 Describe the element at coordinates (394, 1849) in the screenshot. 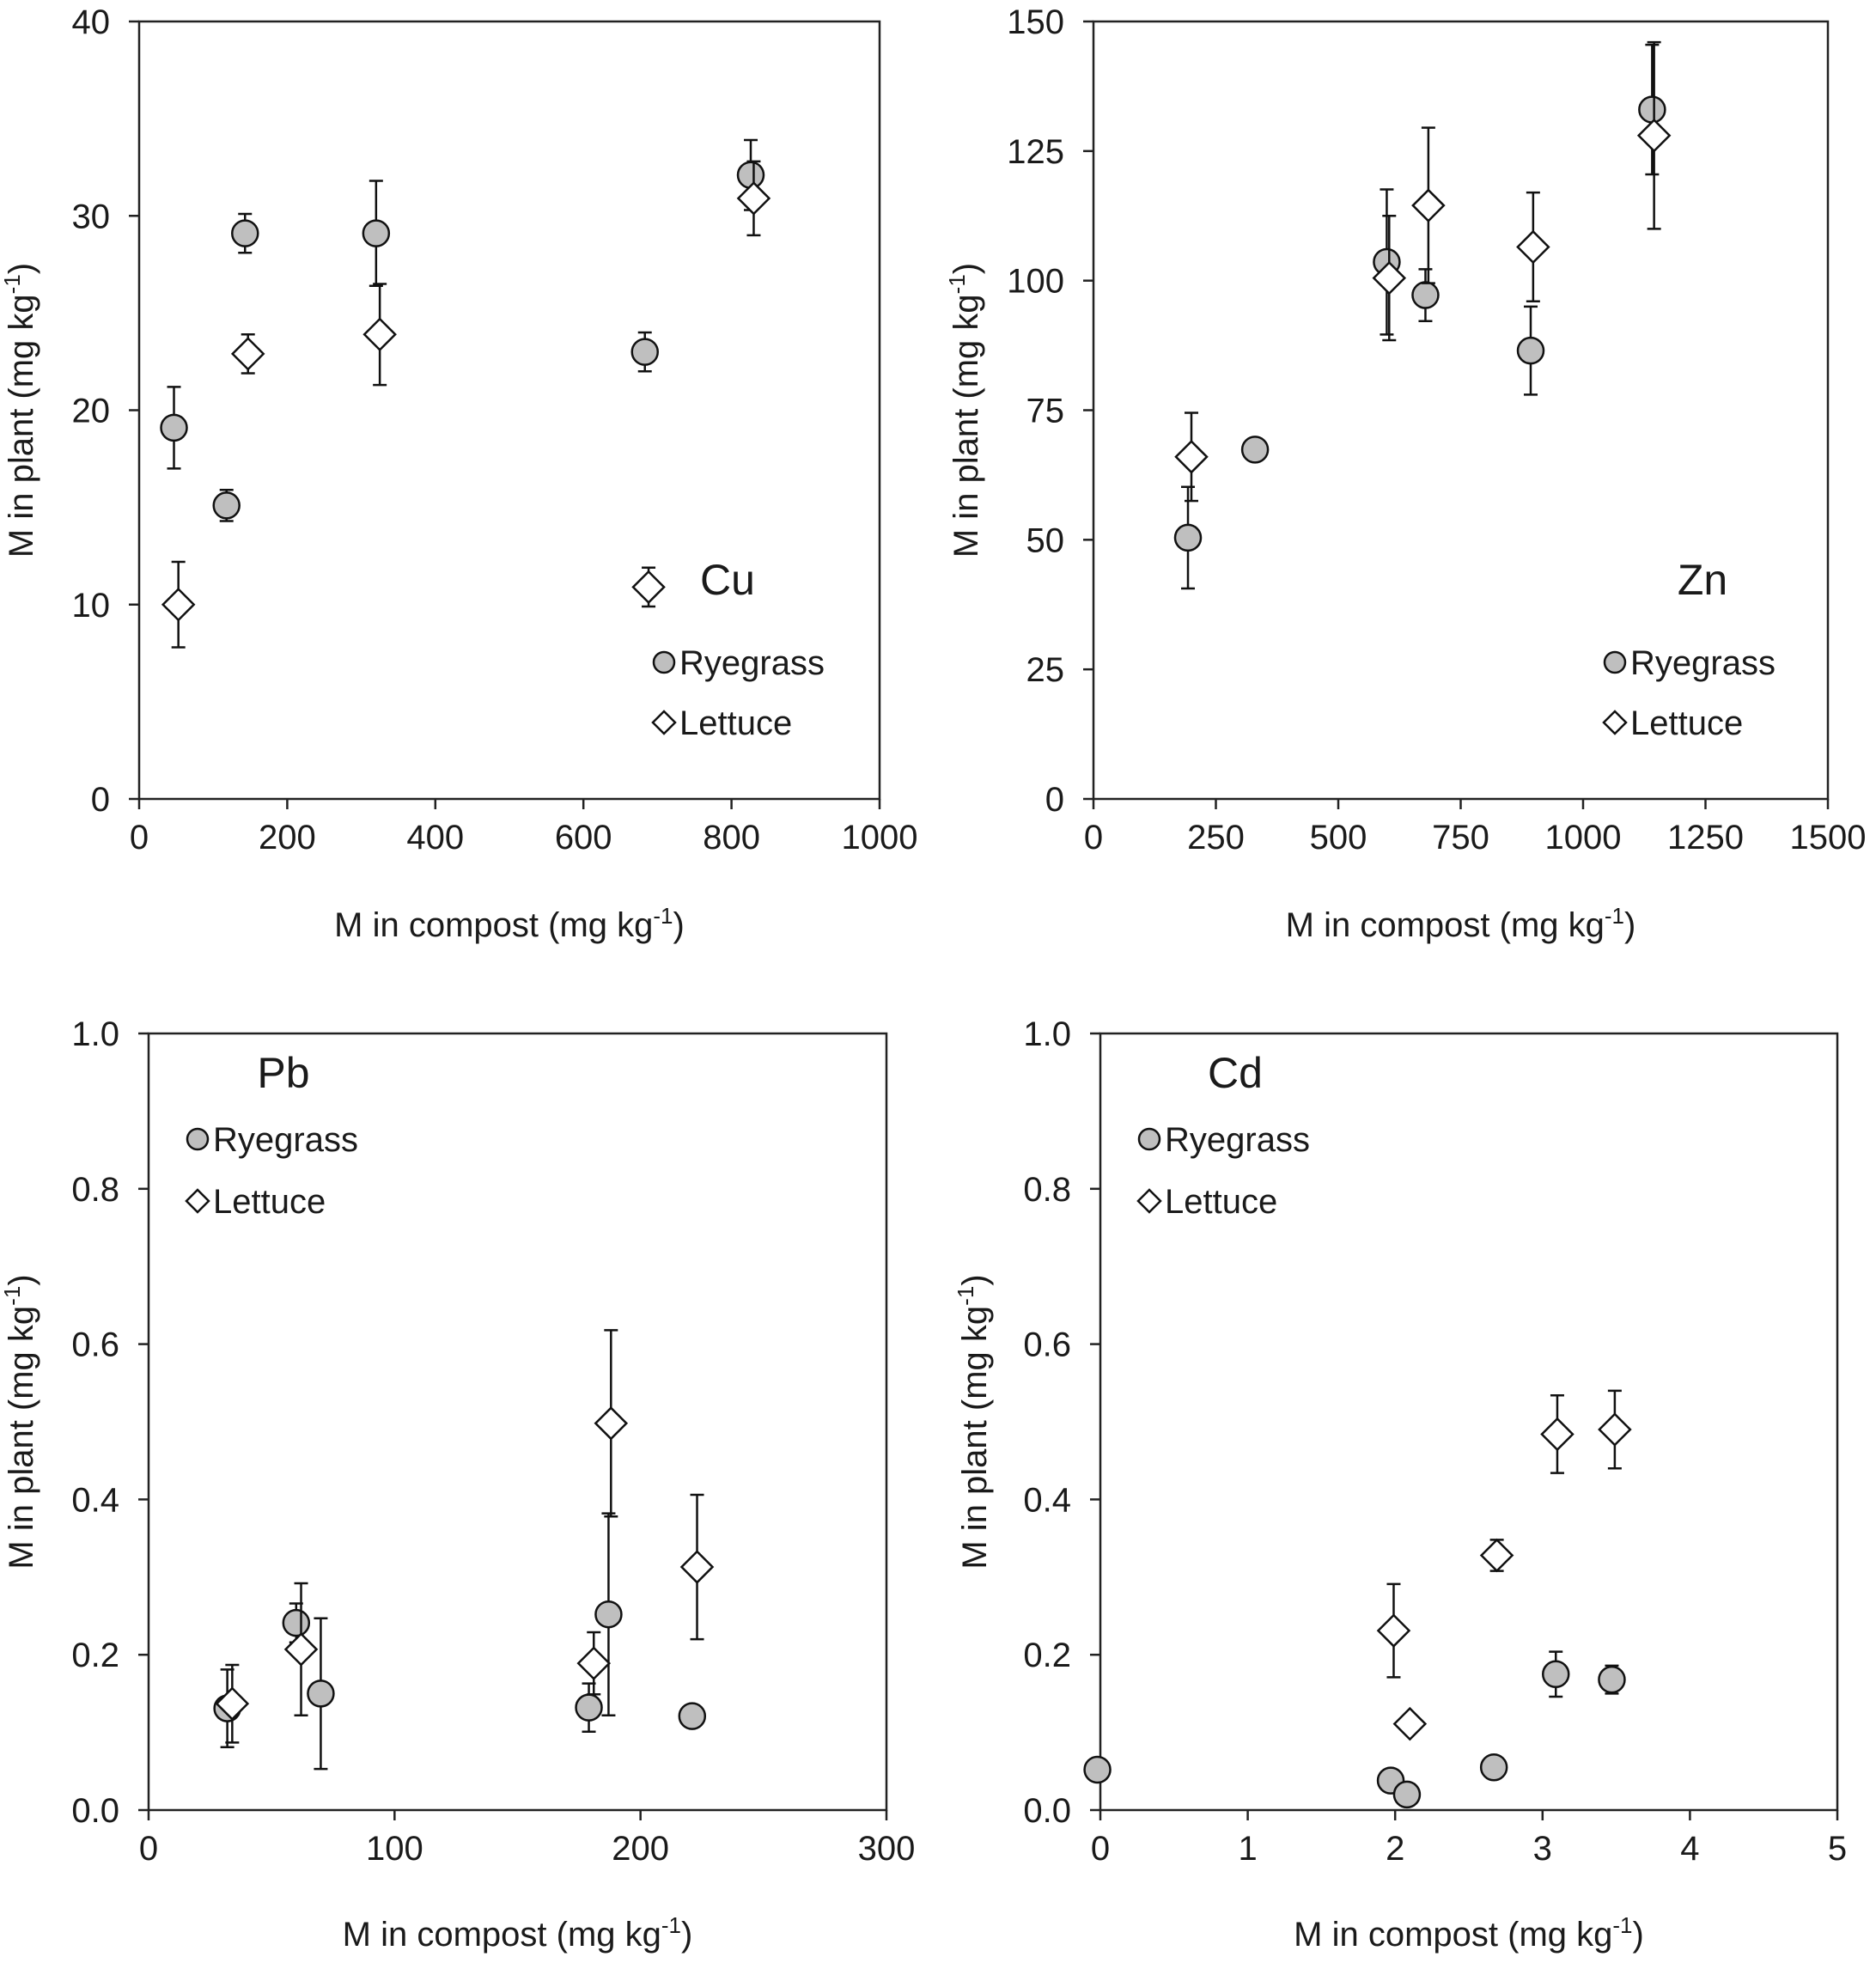

I see `x-tick-label: 100` at that location.